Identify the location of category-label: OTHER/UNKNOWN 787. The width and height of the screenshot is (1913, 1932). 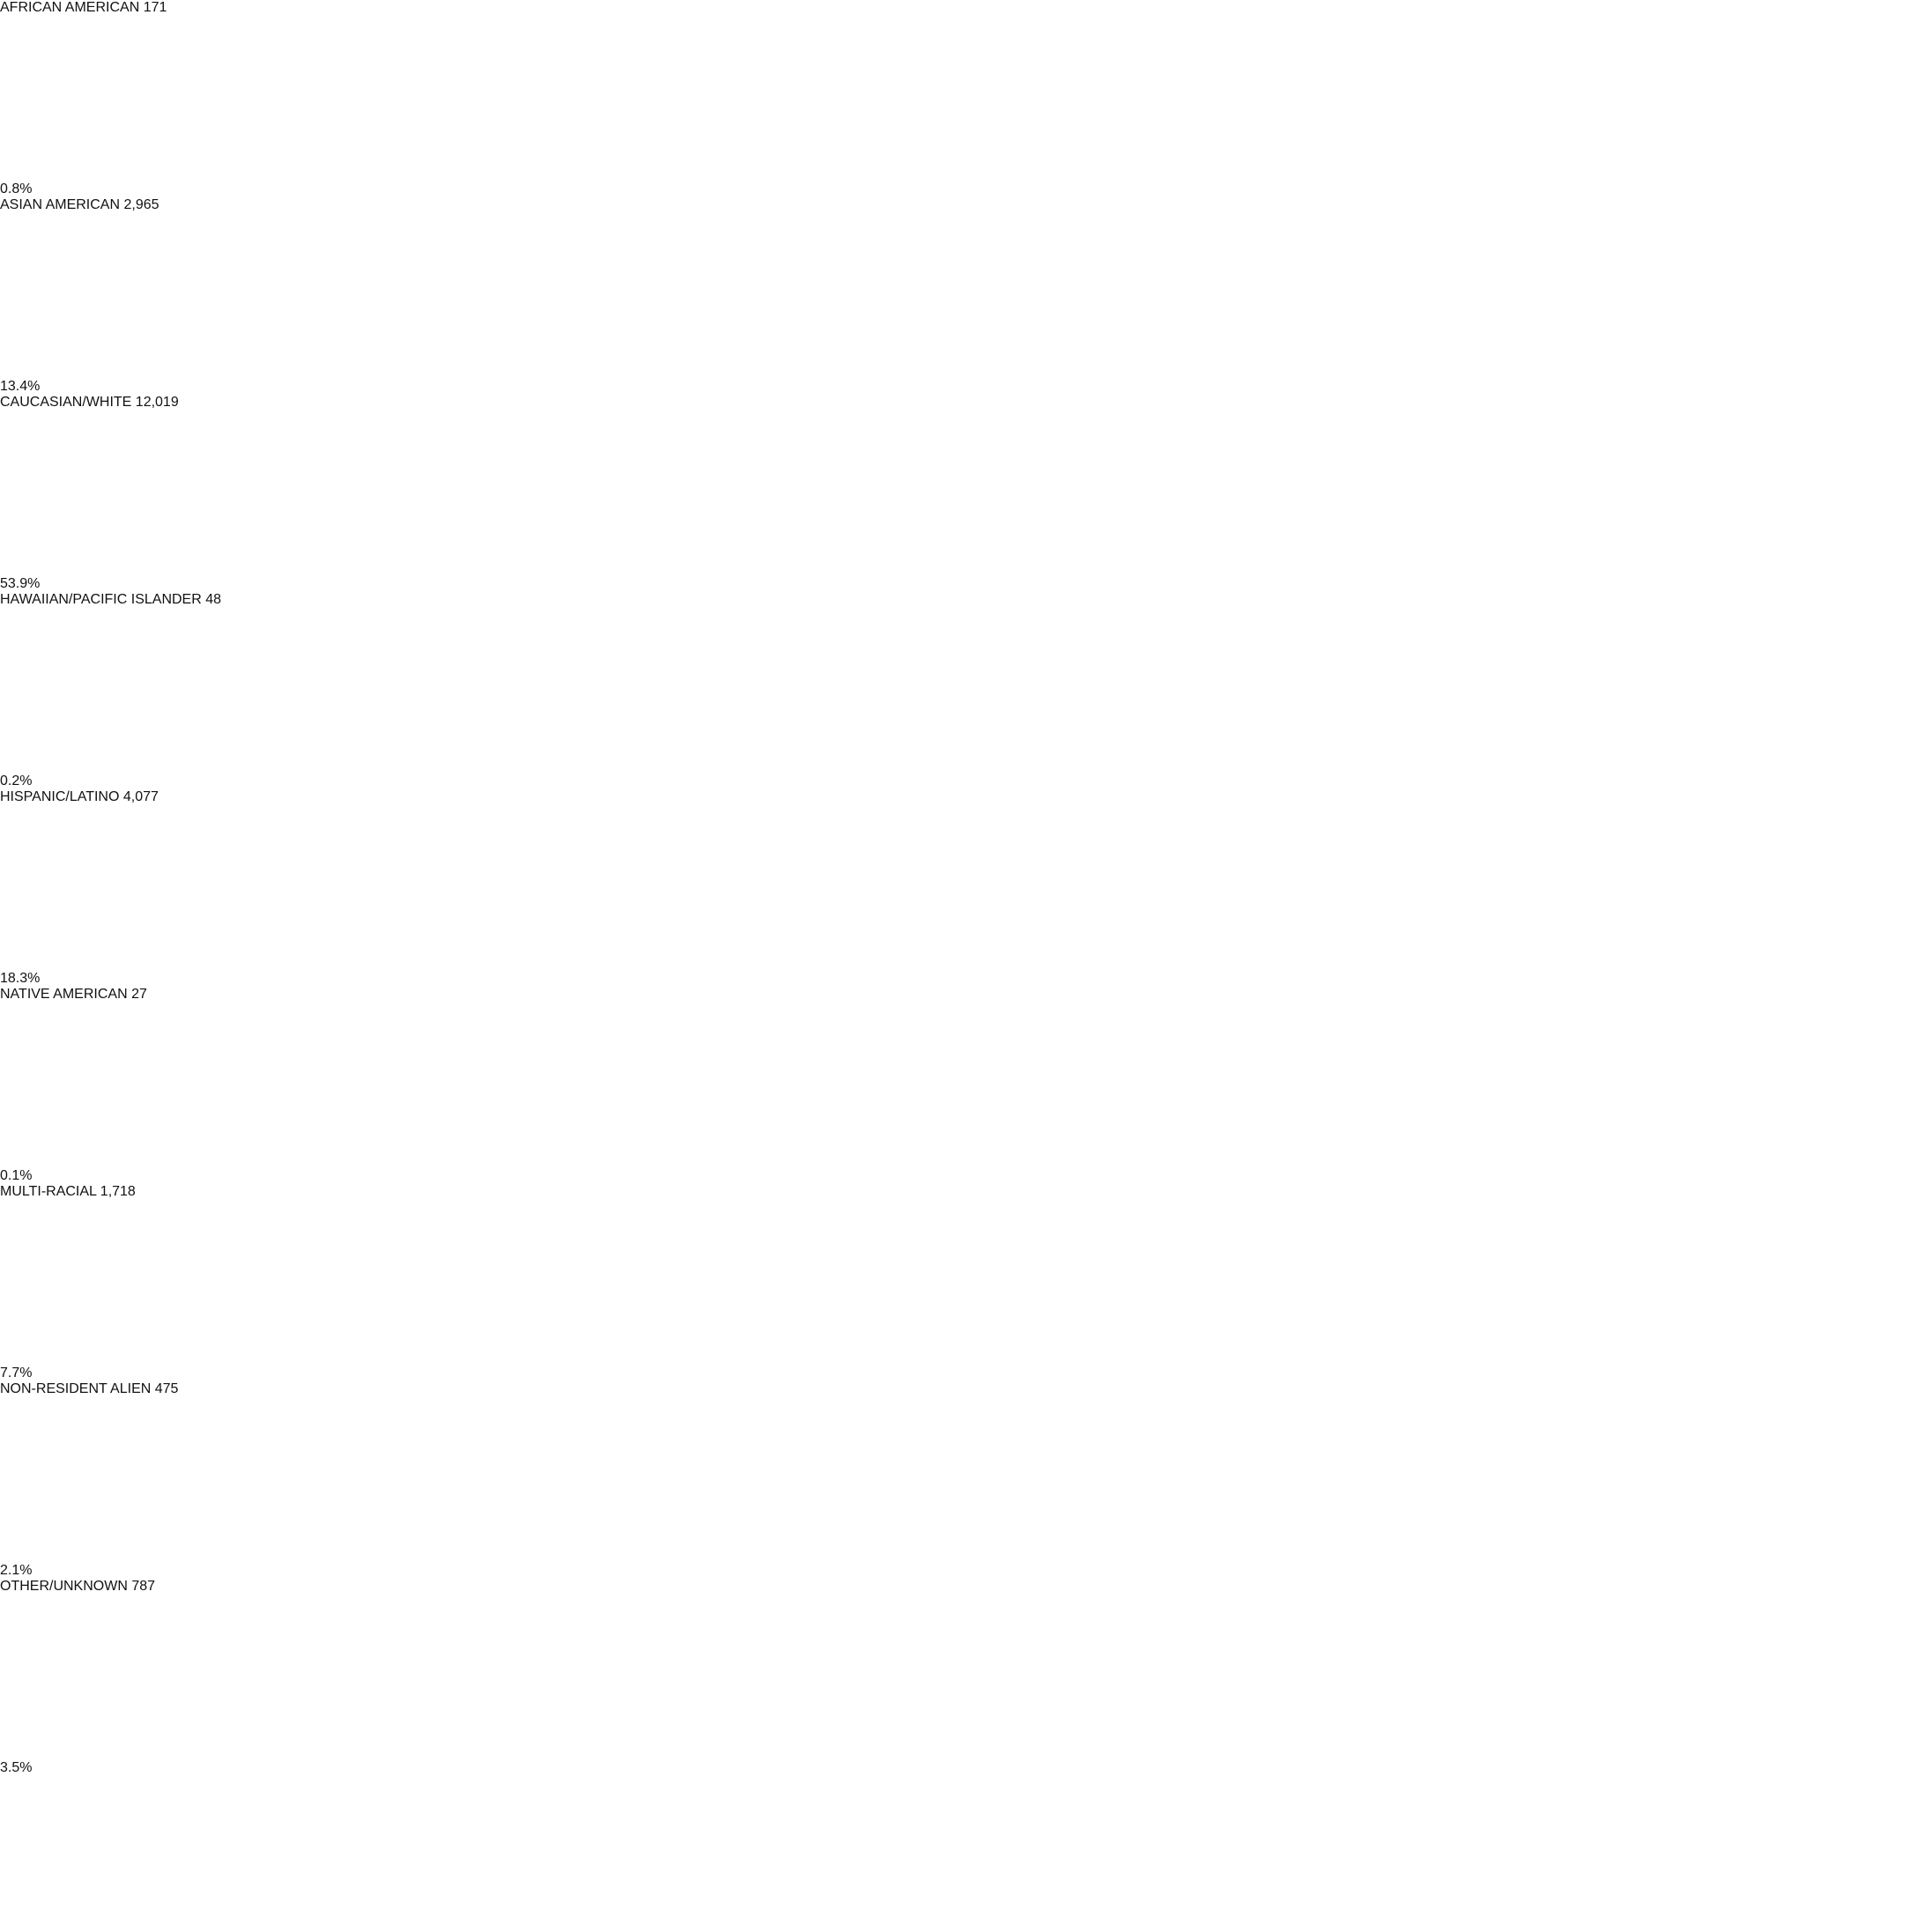
(78, 1587).